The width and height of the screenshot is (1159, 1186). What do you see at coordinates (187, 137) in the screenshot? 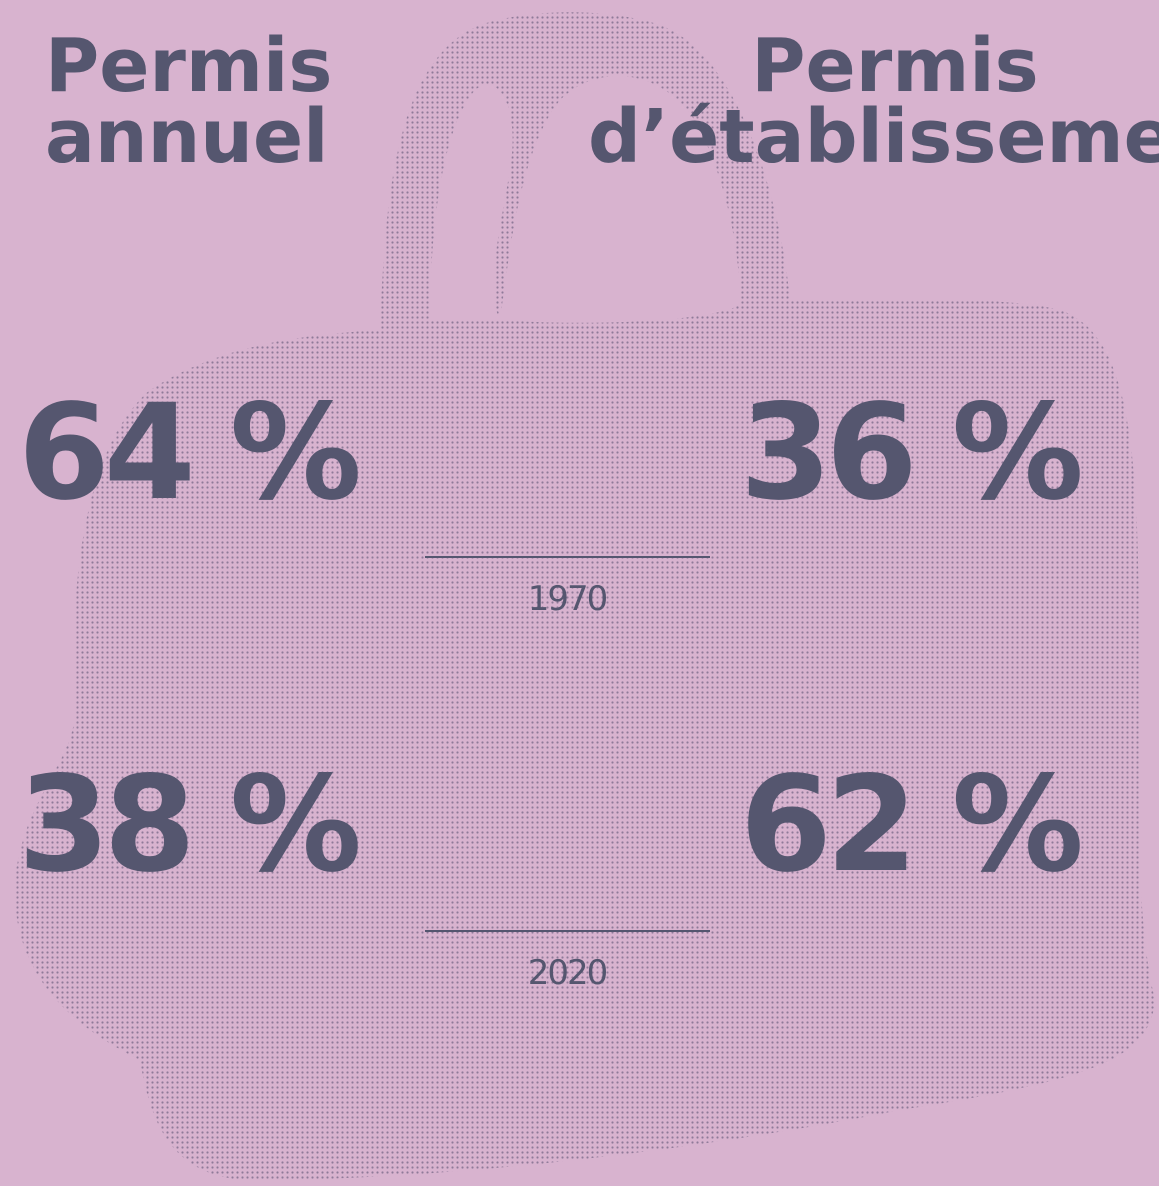
I see `column-heading: annuel` at bounding box center [187, 137].